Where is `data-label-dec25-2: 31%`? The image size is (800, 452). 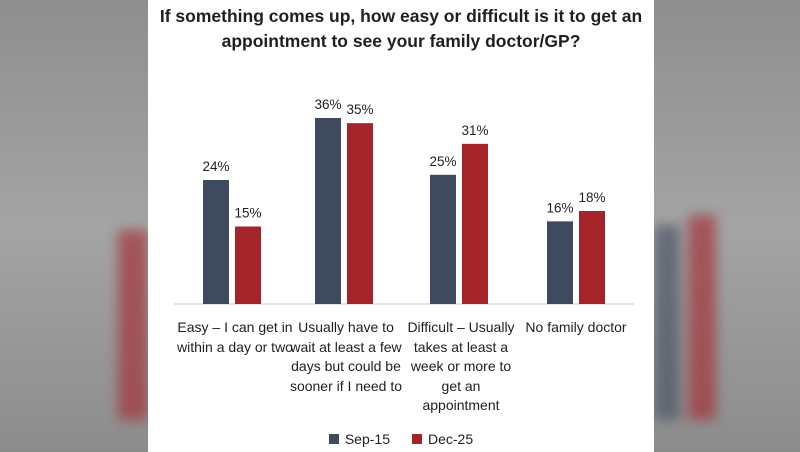
data-label-dec25-2: 31% is located at coordinates (474, 130).